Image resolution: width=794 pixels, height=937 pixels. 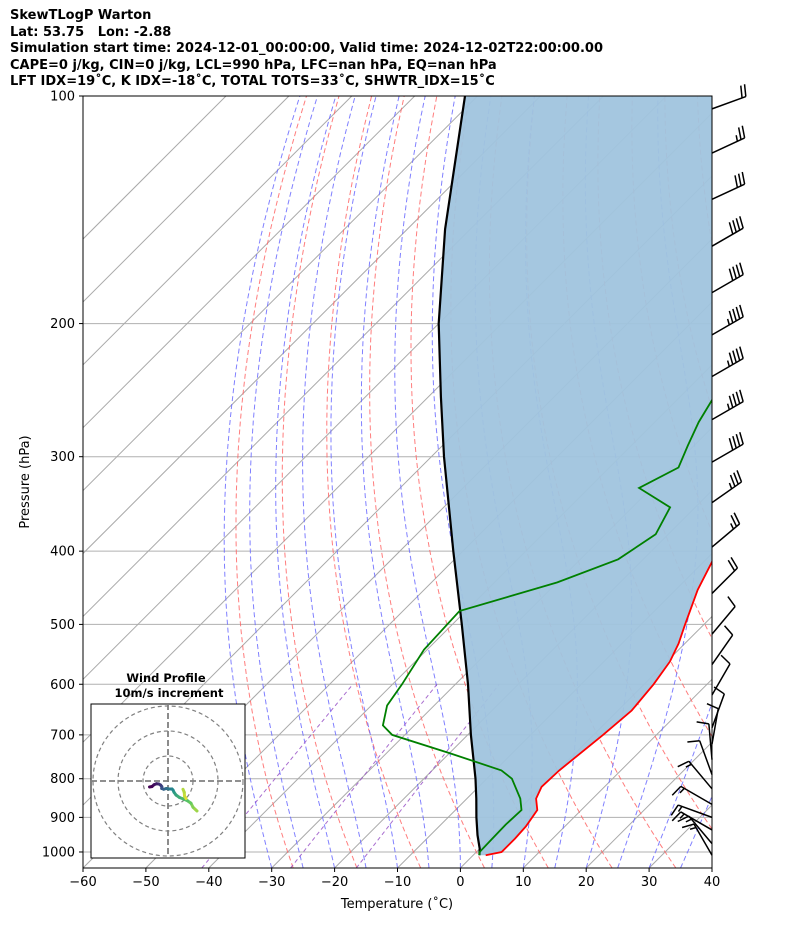 I want to click on y-tick-label: 400, so click(x=62, y=552).